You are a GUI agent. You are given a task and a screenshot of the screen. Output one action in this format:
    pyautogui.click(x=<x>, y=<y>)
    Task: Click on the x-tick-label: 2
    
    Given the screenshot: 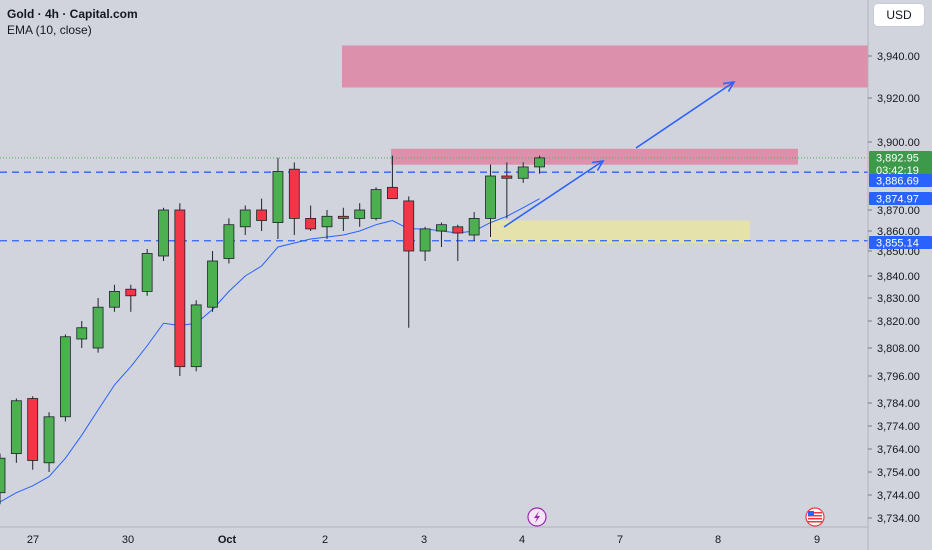 What is the action you would take?
    pyautogui.click(x=325, y=540)
    